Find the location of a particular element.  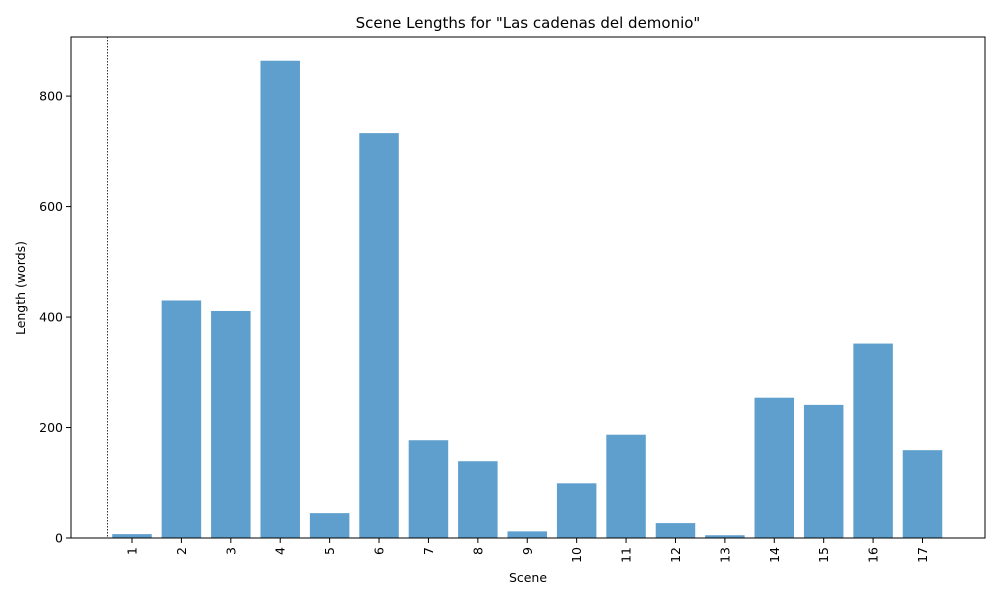

x-tick-label: 16 is located at coordinates (873, 555).